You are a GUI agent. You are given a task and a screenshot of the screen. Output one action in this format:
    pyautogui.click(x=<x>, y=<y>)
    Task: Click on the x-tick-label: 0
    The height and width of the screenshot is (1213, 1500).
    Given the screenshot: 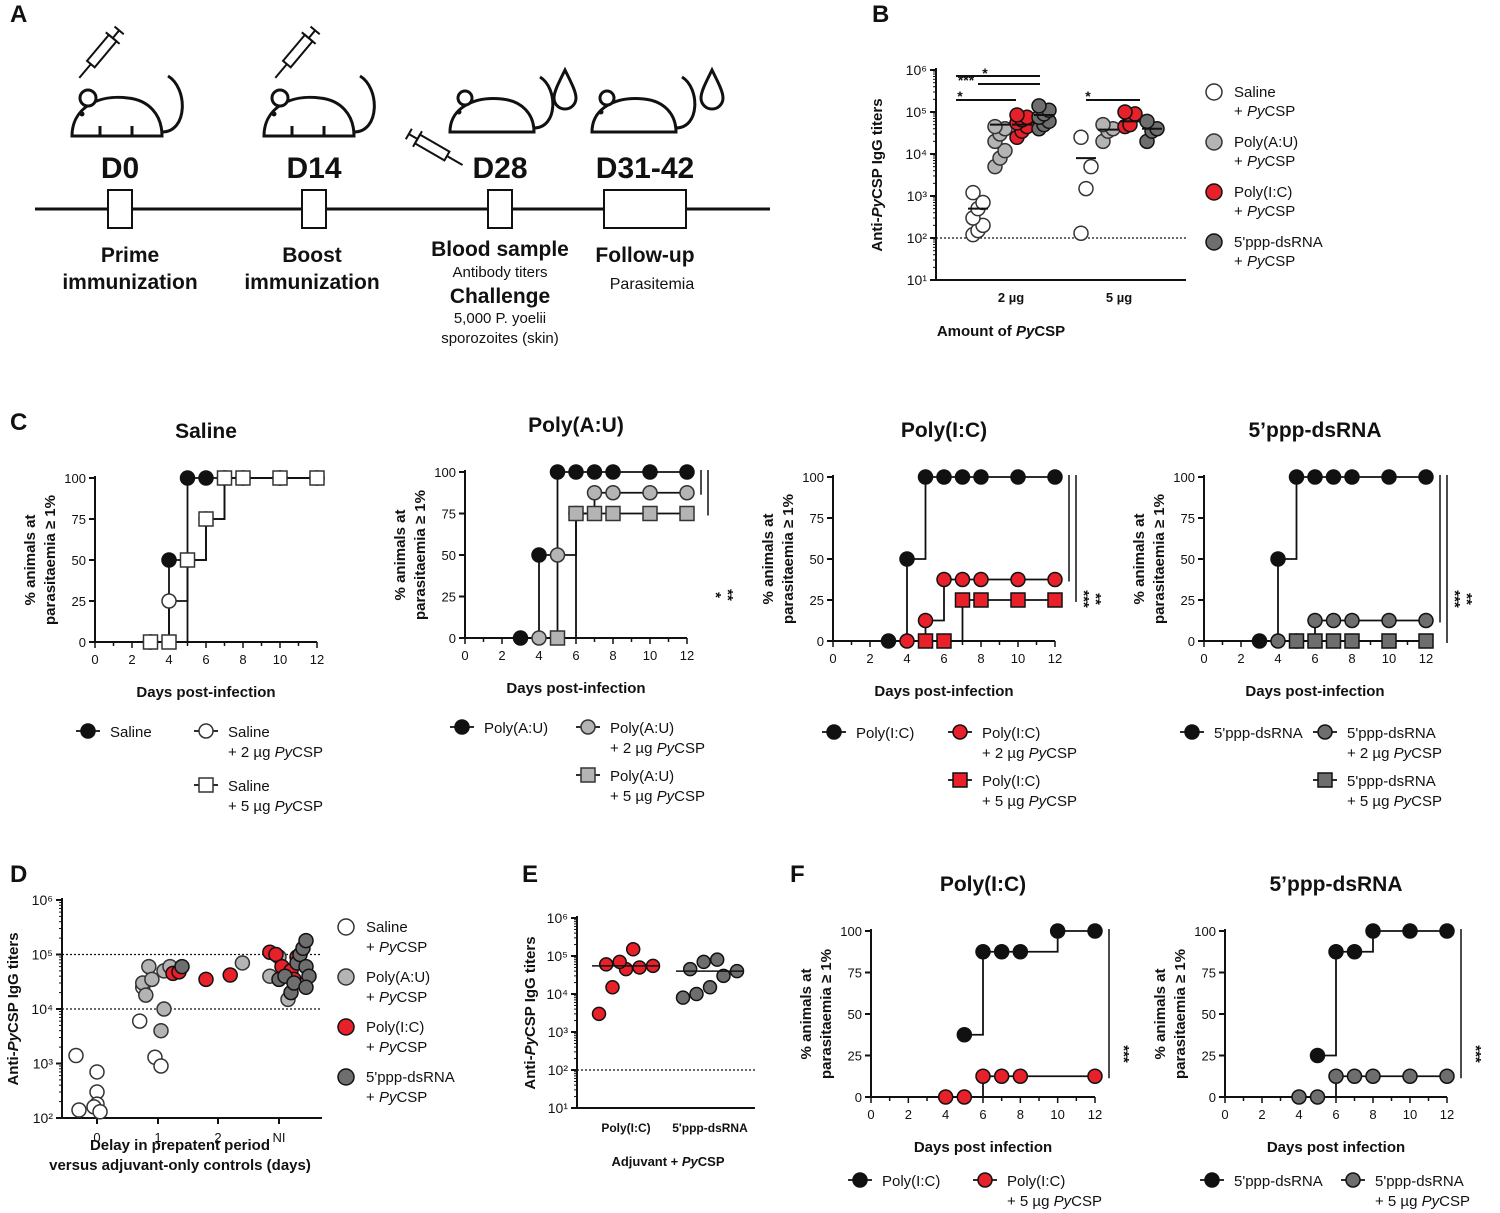 What is the action you would take?
    pyautogui.click(x=1224, y=1114)
    